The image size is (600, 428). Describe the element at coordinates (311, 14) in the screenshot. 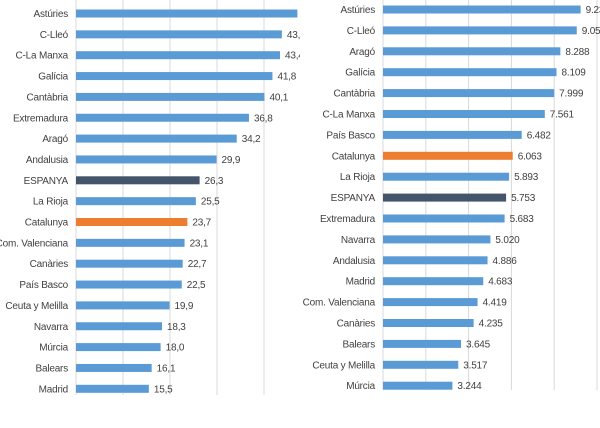

I see `left-value-label-asturies: 47,1` at that location.